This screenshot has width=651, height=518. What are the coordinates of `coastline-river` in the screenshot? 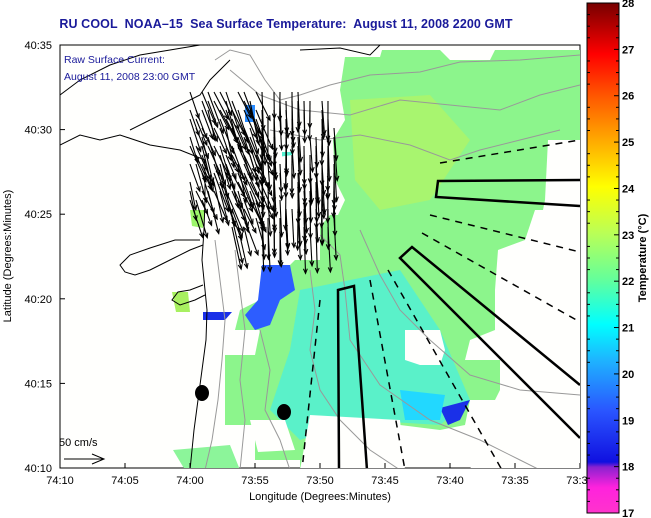 It's located at (188, 295).